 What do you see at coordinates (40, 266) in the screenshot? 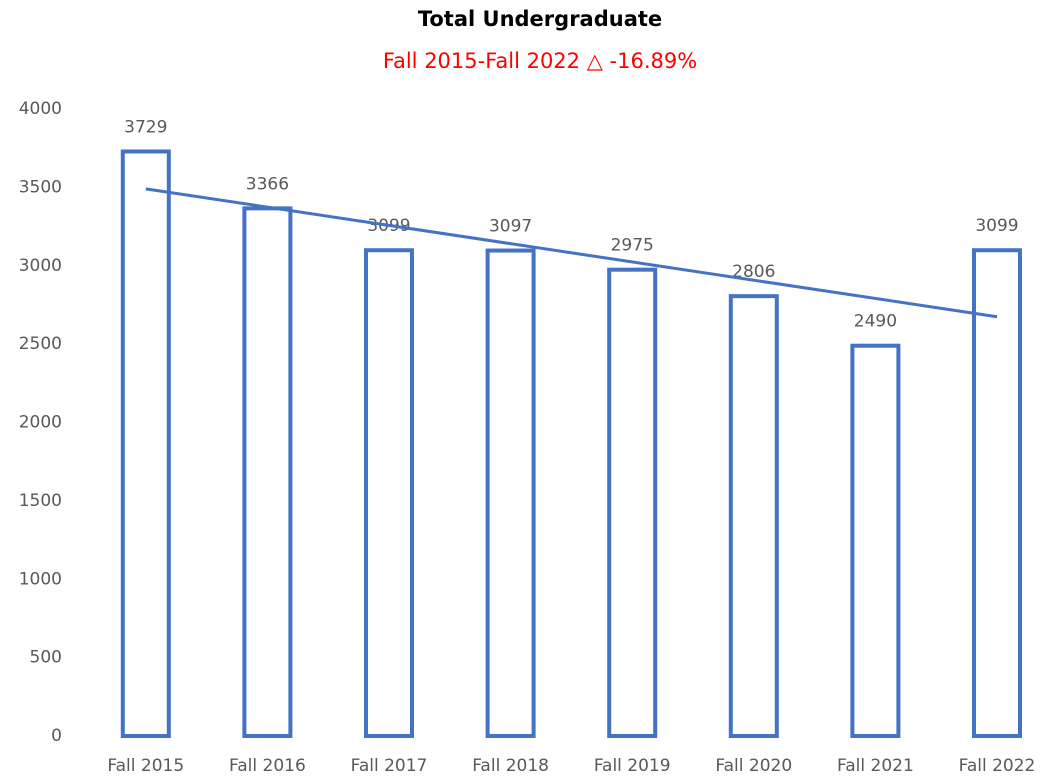
I see `y-tick-label: 3000` at bounding box center [40, 266].